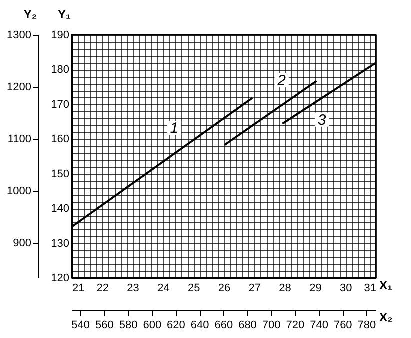 This screenshot has height=338, width=411. What do you see at coordinates (247, 326) in the screenshot?
I see `x2-tick-label: 680` at bounding box center [247, 326].